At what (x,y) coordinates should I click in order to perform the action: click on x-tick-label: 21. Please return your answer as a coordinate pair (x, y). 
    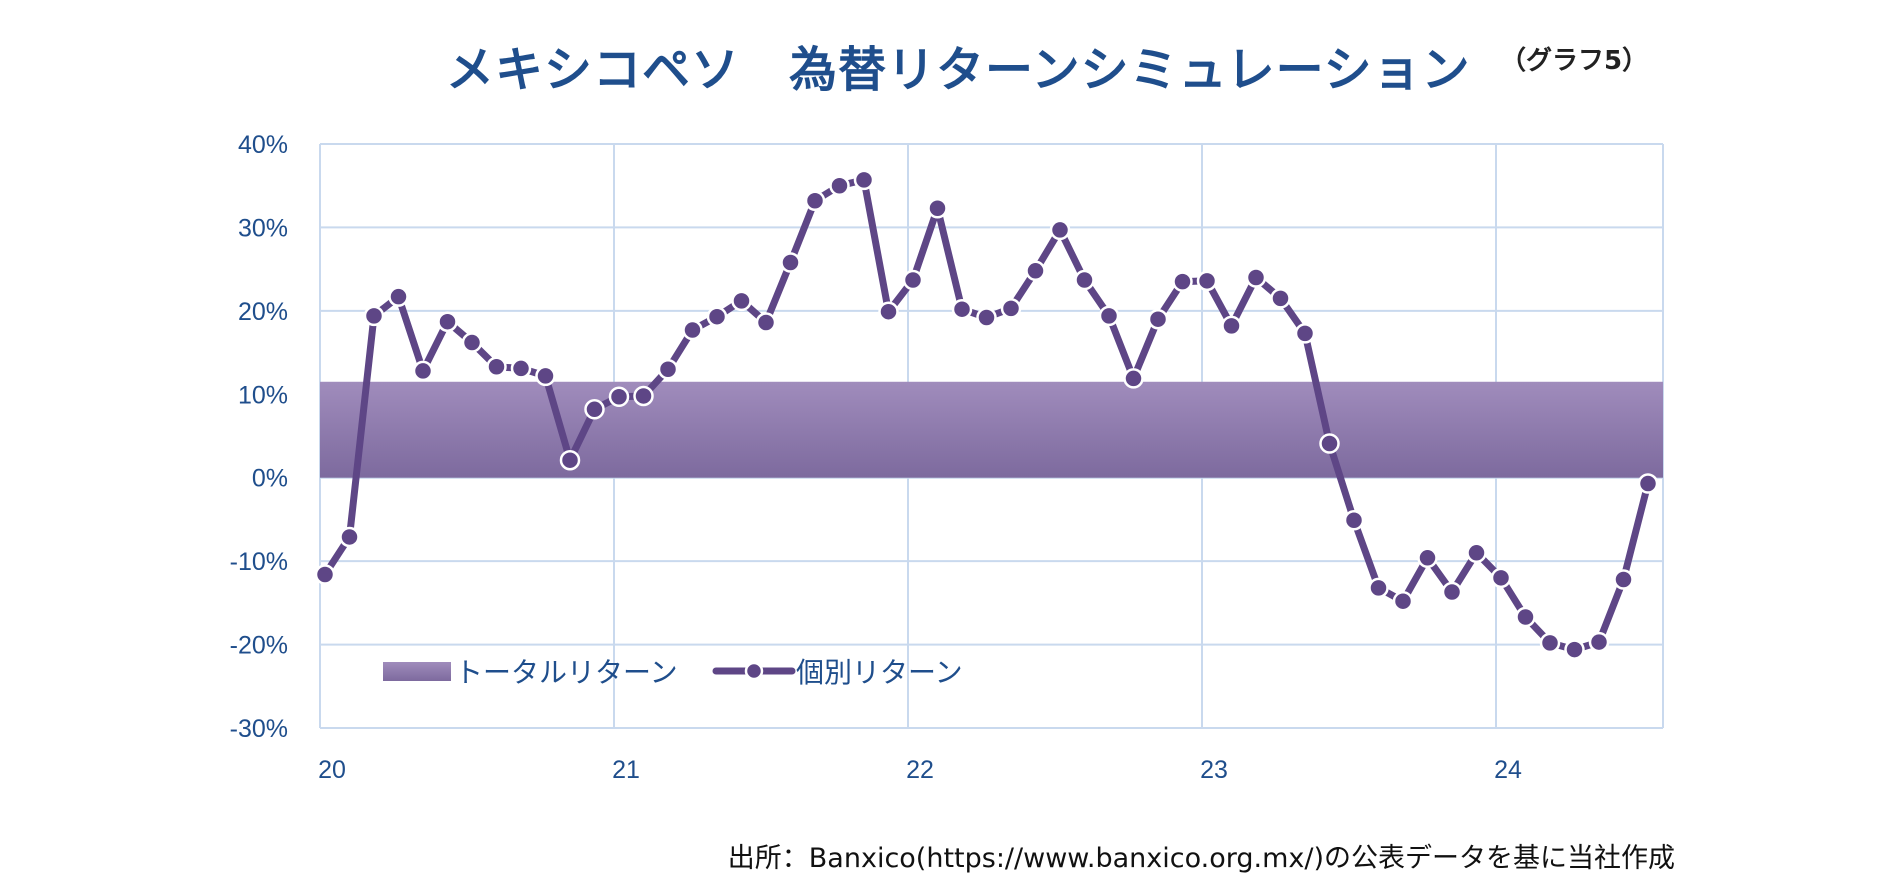
    Looking at the image, I should click on (626, 770).